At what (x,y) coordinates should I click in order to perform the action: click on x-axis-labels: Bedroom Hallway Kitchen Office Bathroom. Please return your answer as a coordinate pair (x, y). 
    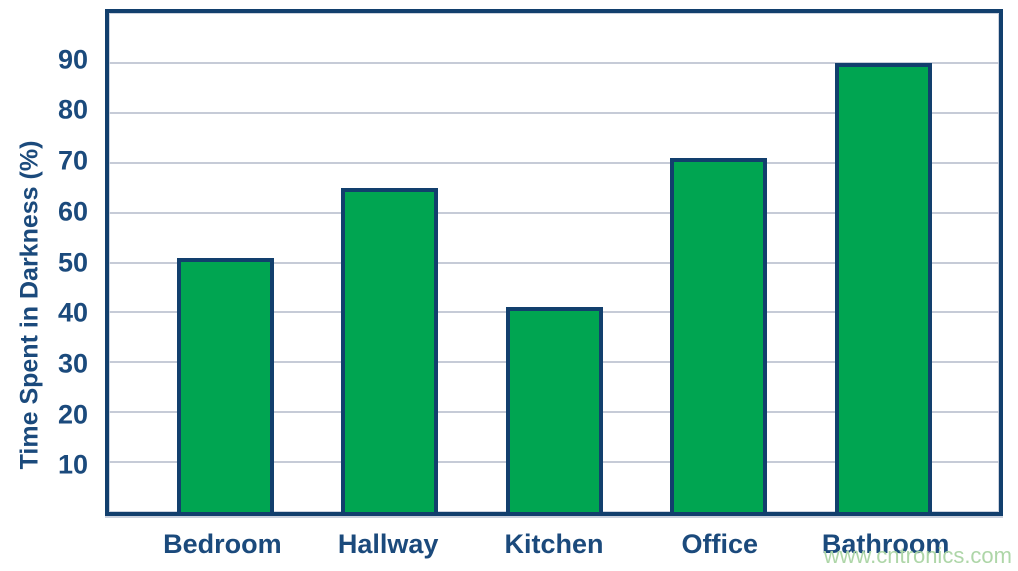
    Looking at the image, I should click on (554, 544).